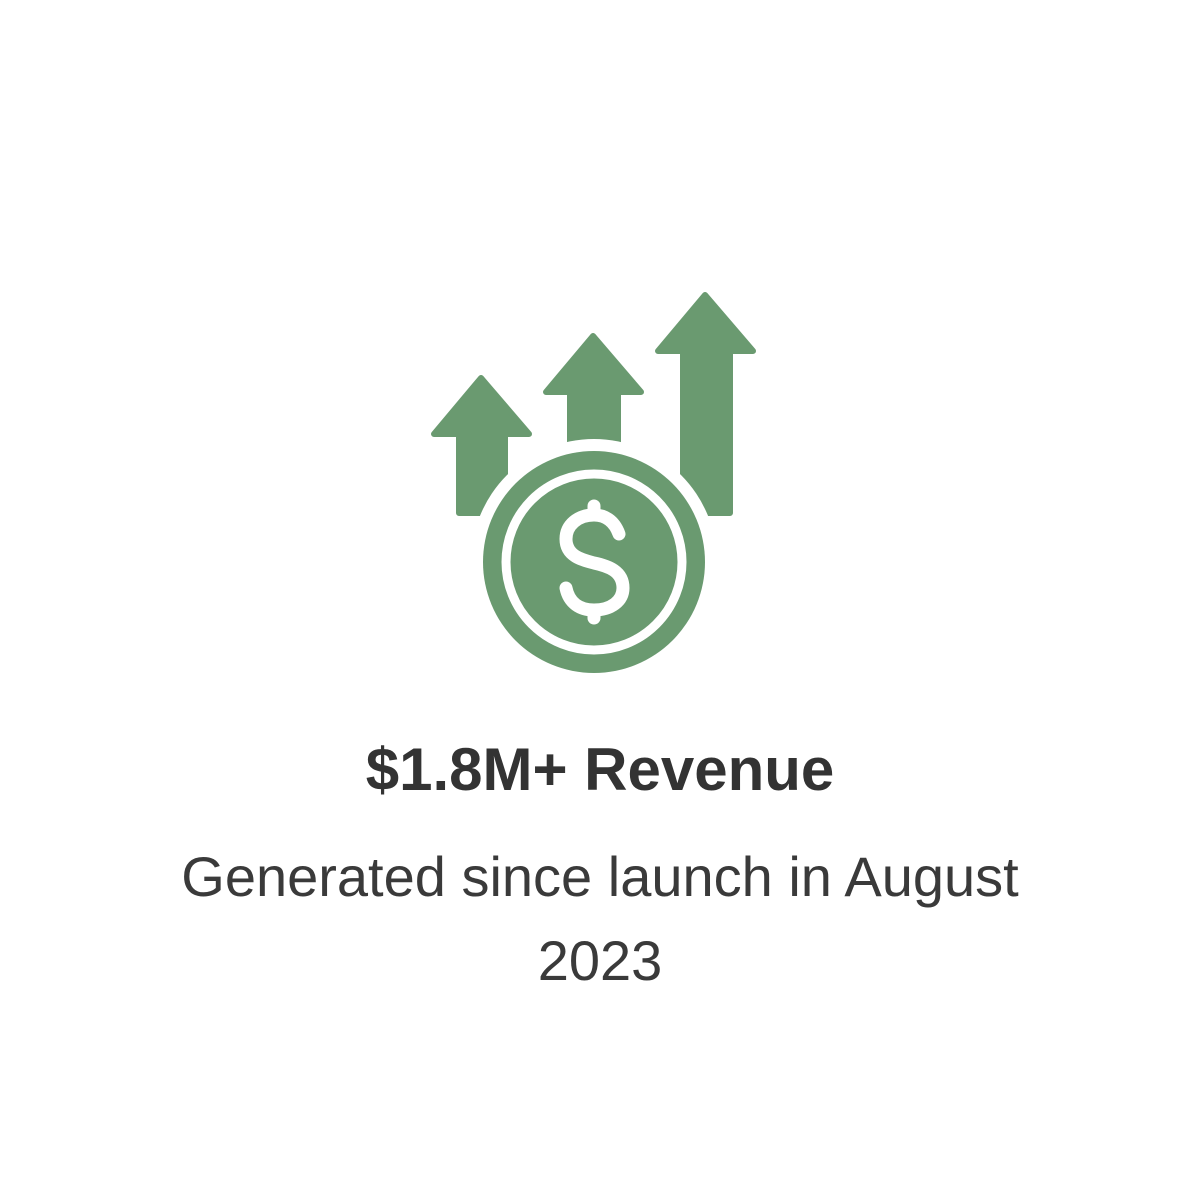 This screenshot has height=1200, width=1200. I want to click on headline: $1.8M+ Revenue, so click(600, 769).